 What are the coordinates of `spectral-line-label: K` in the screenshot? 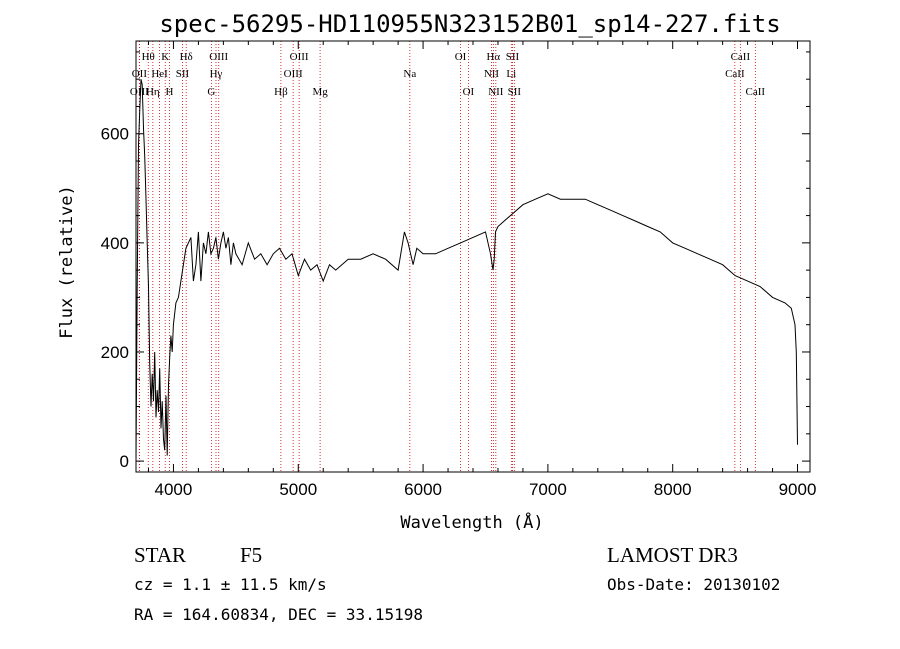 It's located at (165, 57).